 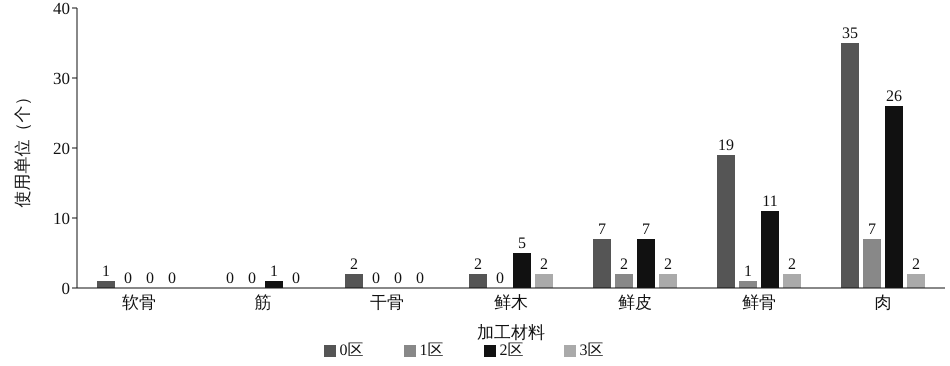 I want to click on legend-label: 2区, so click(x=512, y=350).